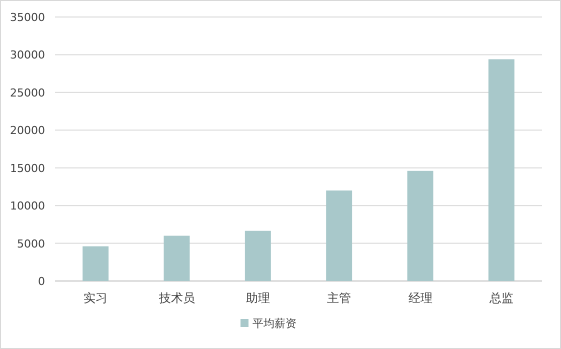  I want to click on y-tick-label: 20000, so click(27, 131).